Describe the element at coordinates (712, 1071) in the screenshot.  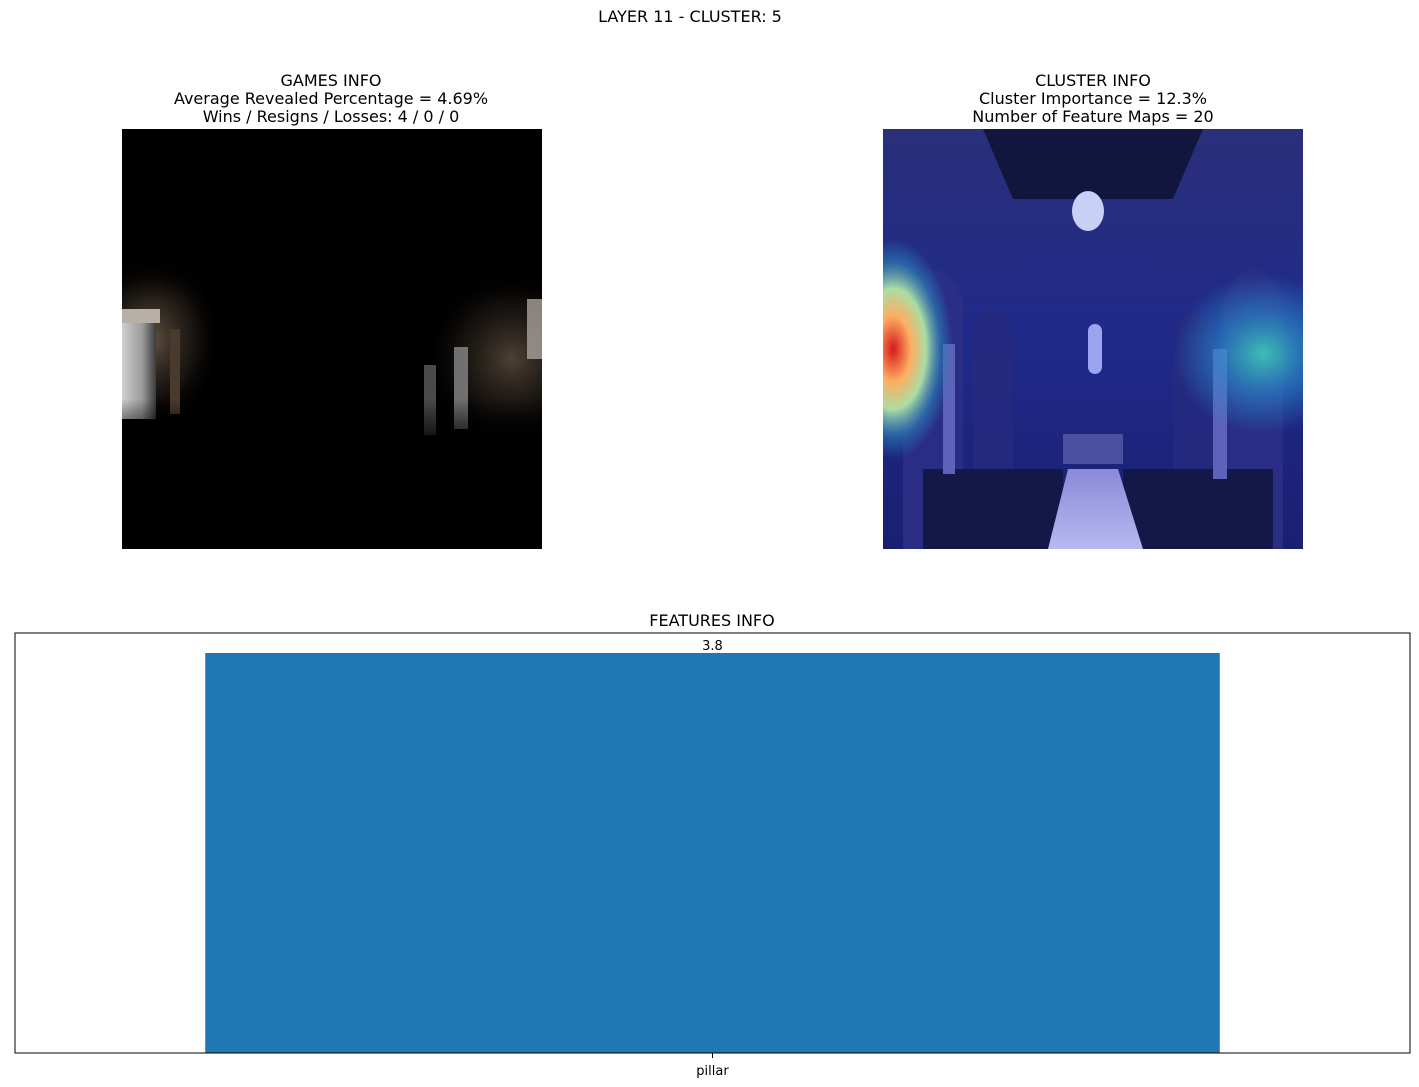
I see `x-tick-label: pillar` at that location.